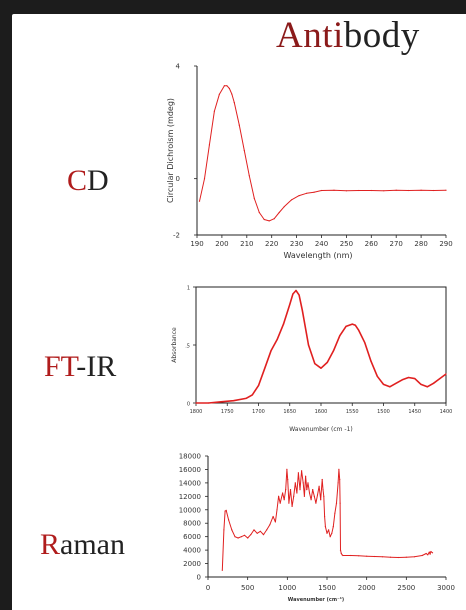  What do you see at coordinates (310, 35) in the screenshot?
I see `title-accent: Anti` at bounding box center [310, 35].